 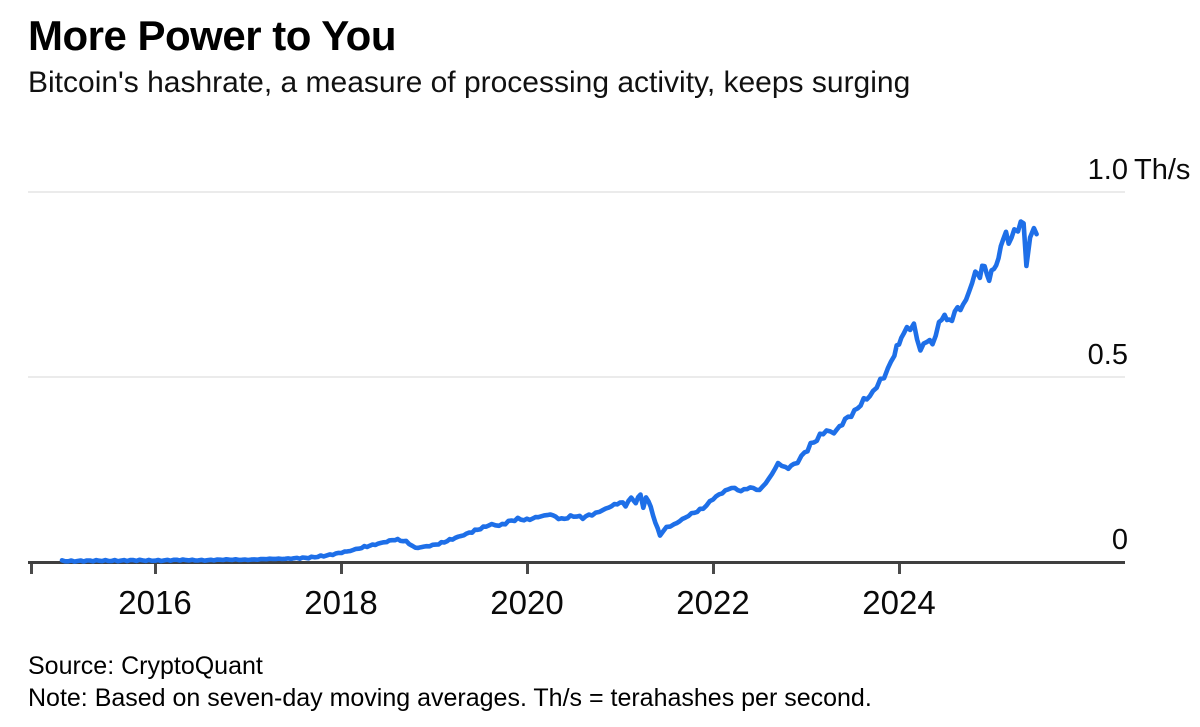 I want to click on x-tick-mark-2024, so click(x=899, y=569).